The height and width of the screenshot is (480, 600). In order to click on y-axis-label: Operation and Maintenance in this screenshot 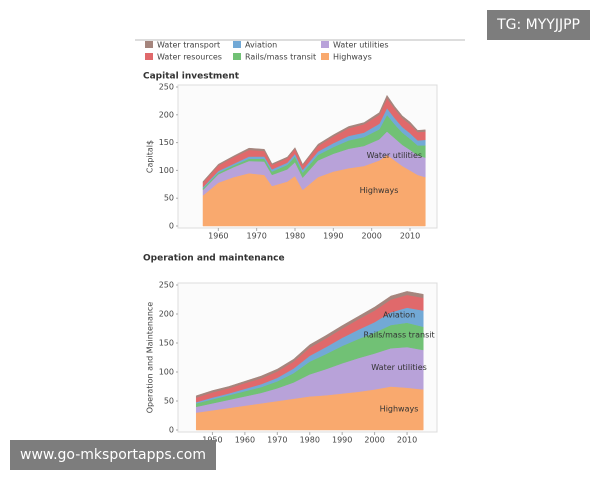, I will do `click(150, 358)`.